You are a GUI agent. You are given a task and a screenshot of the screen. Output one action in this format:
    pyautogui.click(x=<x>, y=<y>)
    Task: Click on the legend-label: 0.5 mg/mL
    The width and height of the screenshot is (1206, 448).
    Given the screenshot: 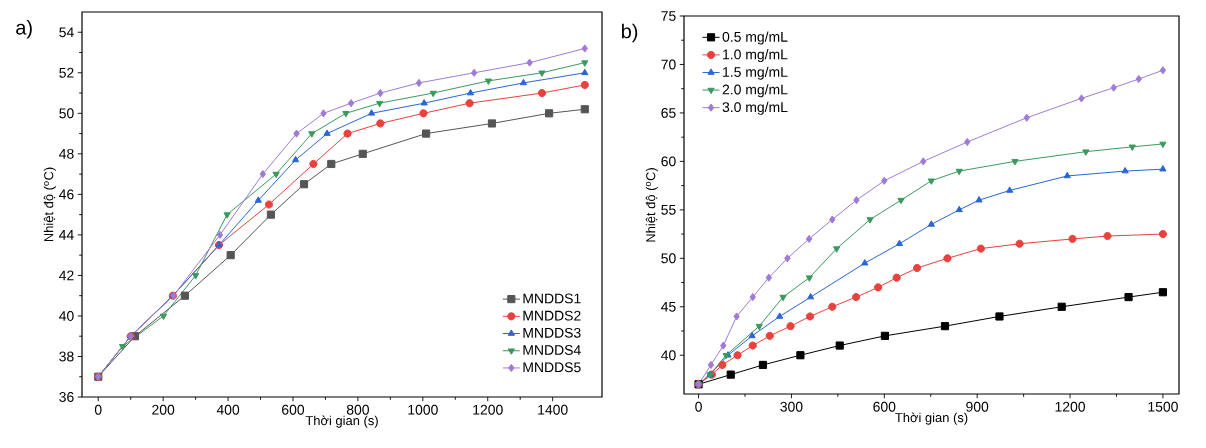 What is the action you would take?
    pyautogui.click(x=755, y=38)
    